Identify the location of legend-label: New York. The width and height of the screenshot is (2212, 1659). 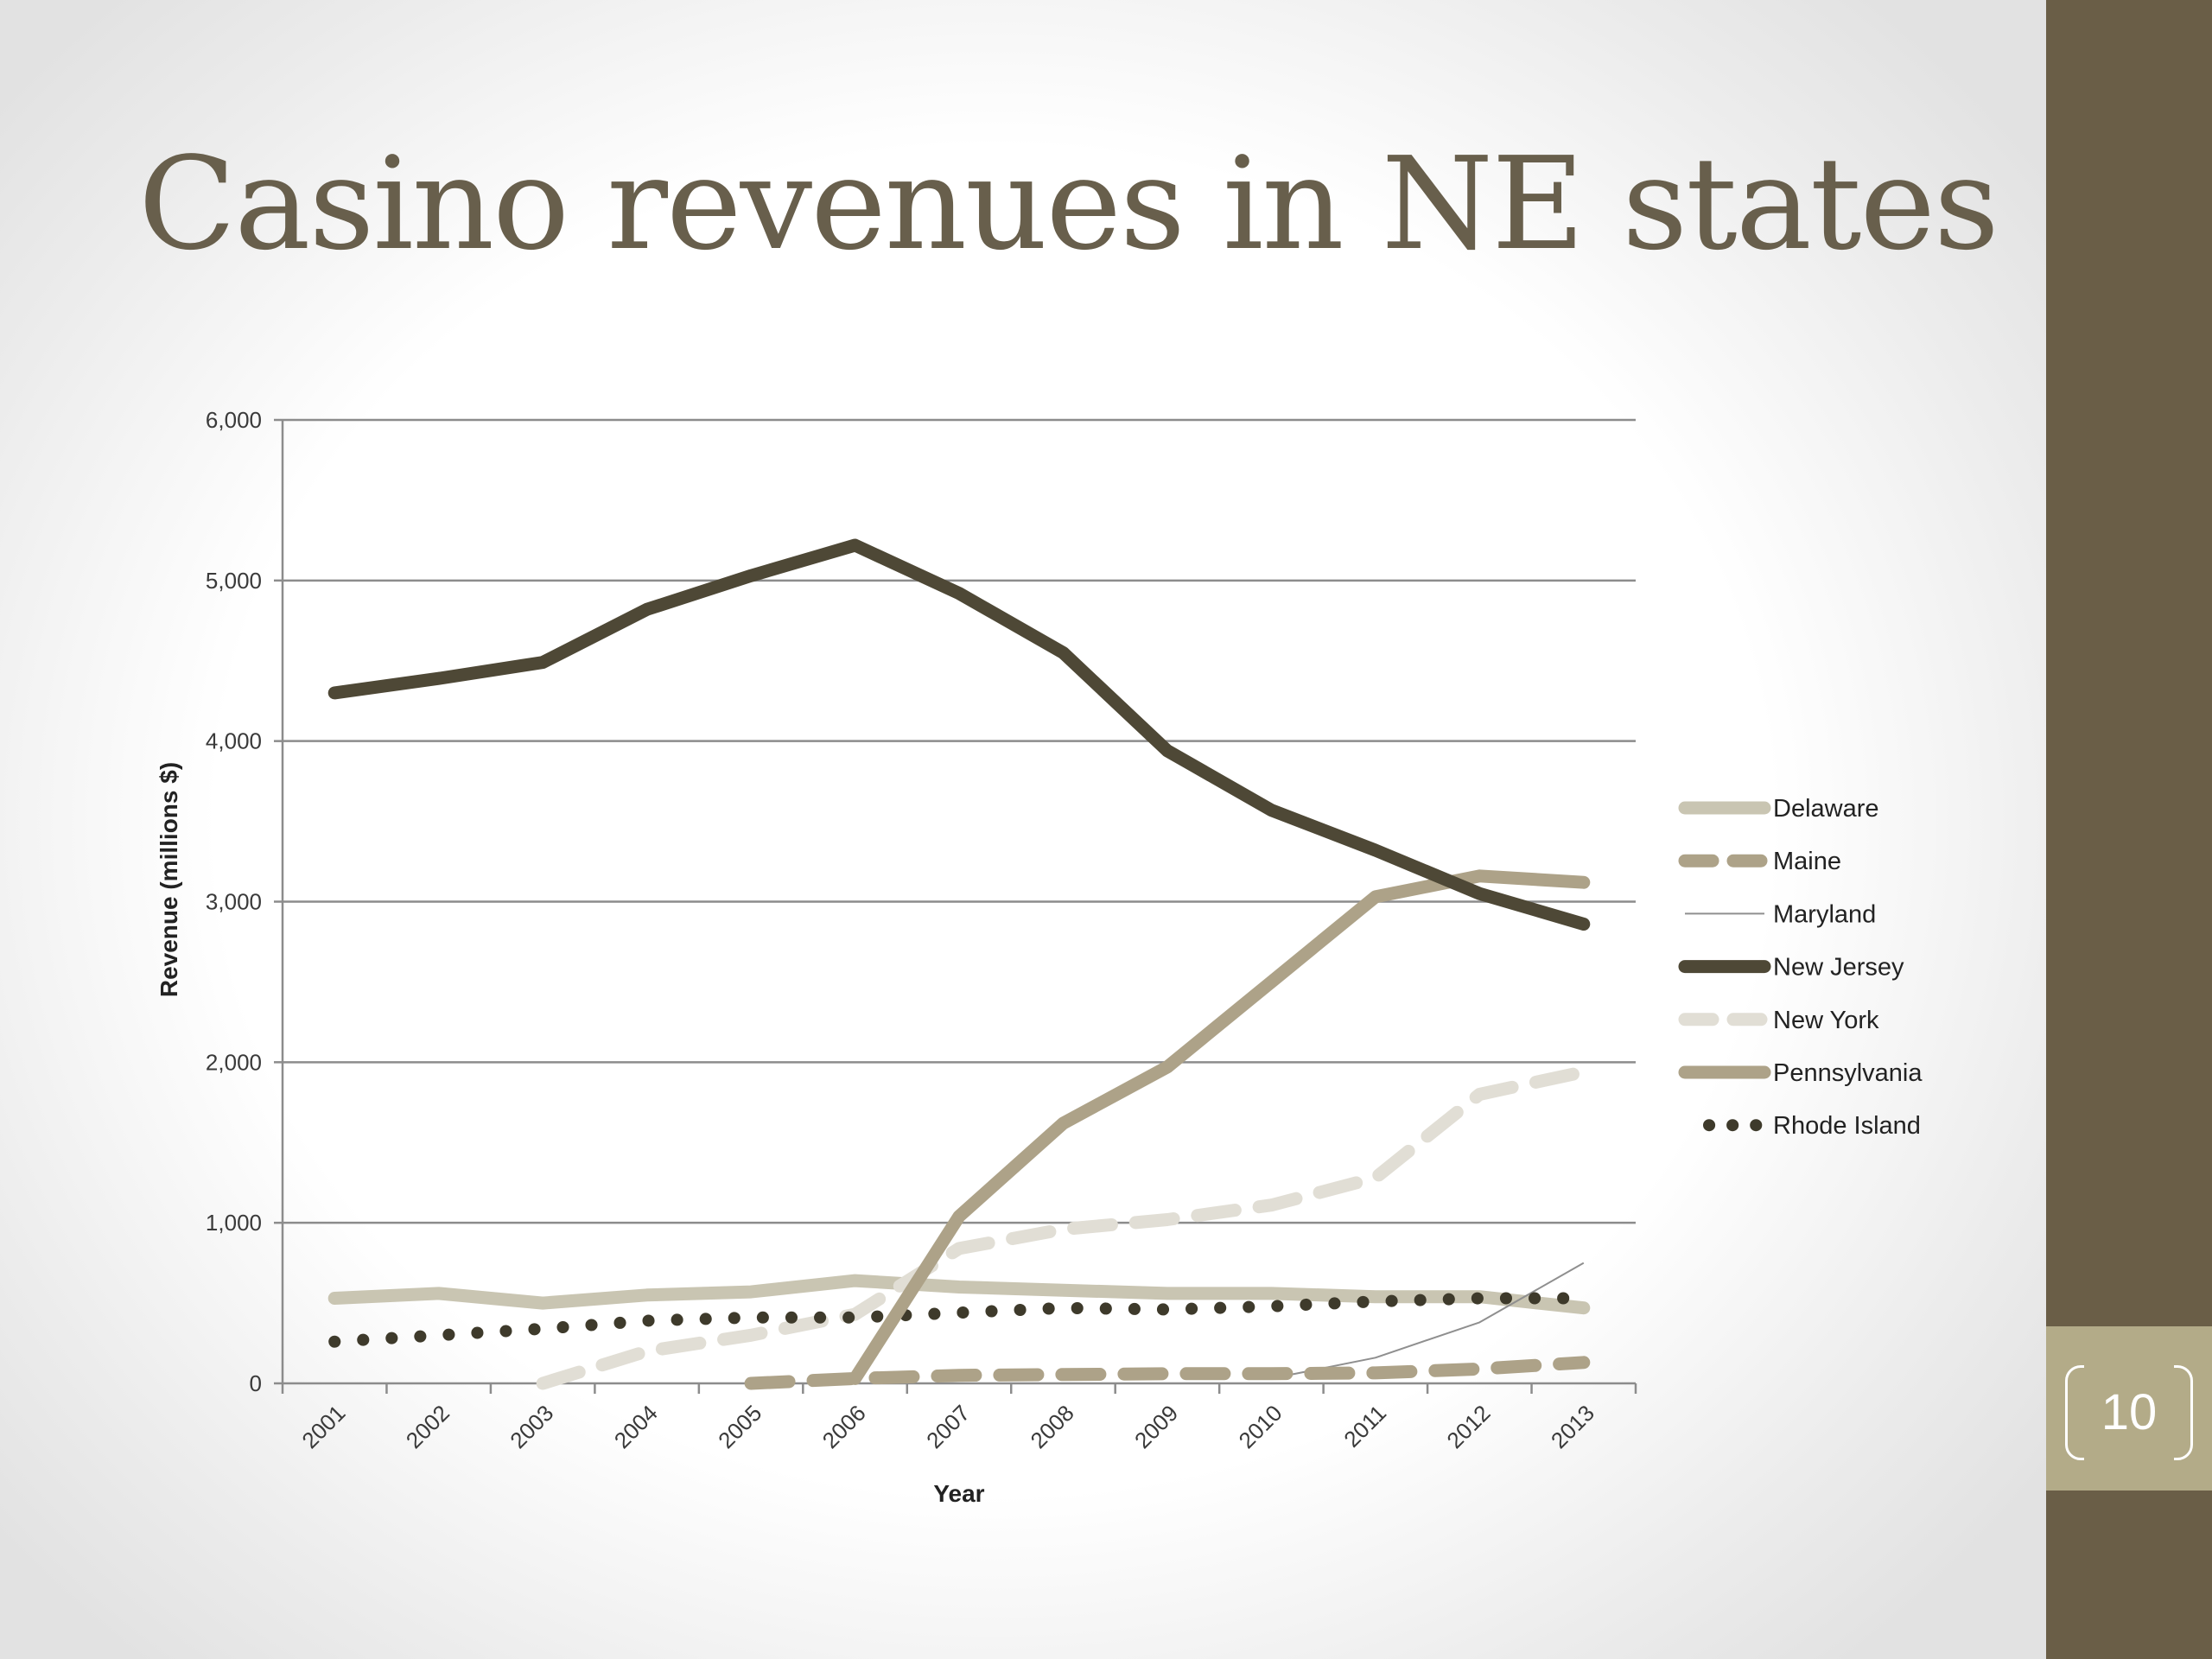
(1826, 1021).